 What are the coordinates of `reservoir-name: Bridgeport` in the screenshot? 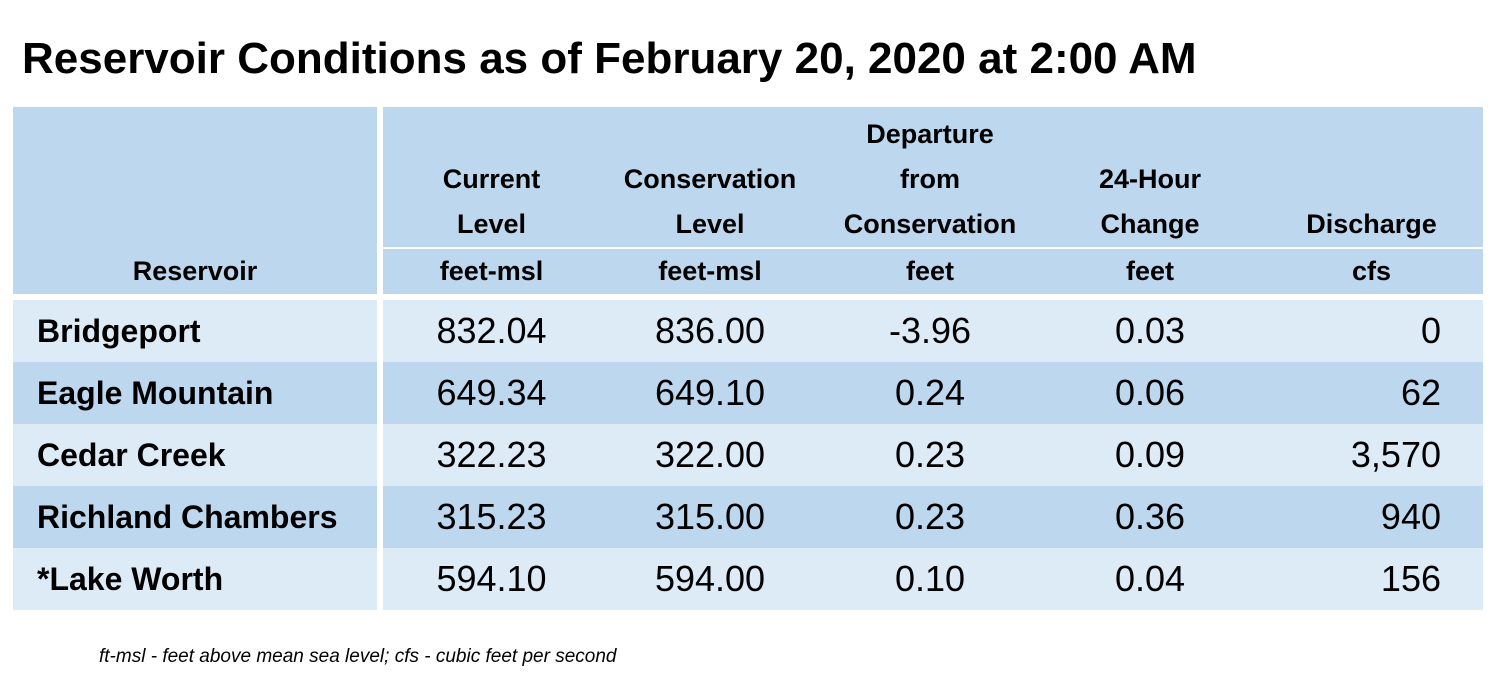 It's located at (198, 331).